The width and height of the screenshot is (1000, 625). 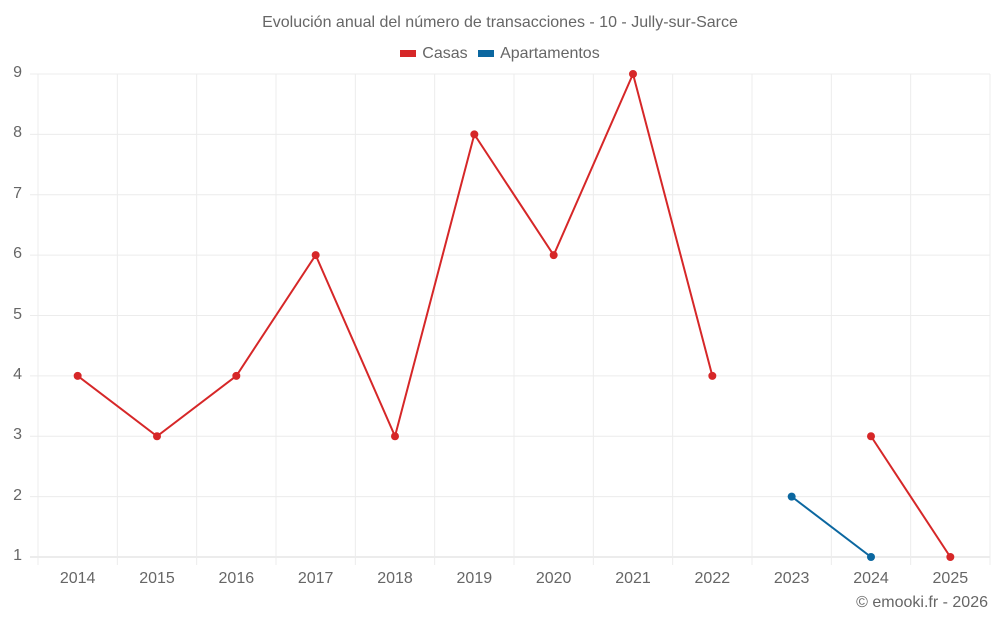 What do you see at coordinates (712, 578) in the screenshot?
I see `x-tick-label: 2022` at bounding box center [712, 578].